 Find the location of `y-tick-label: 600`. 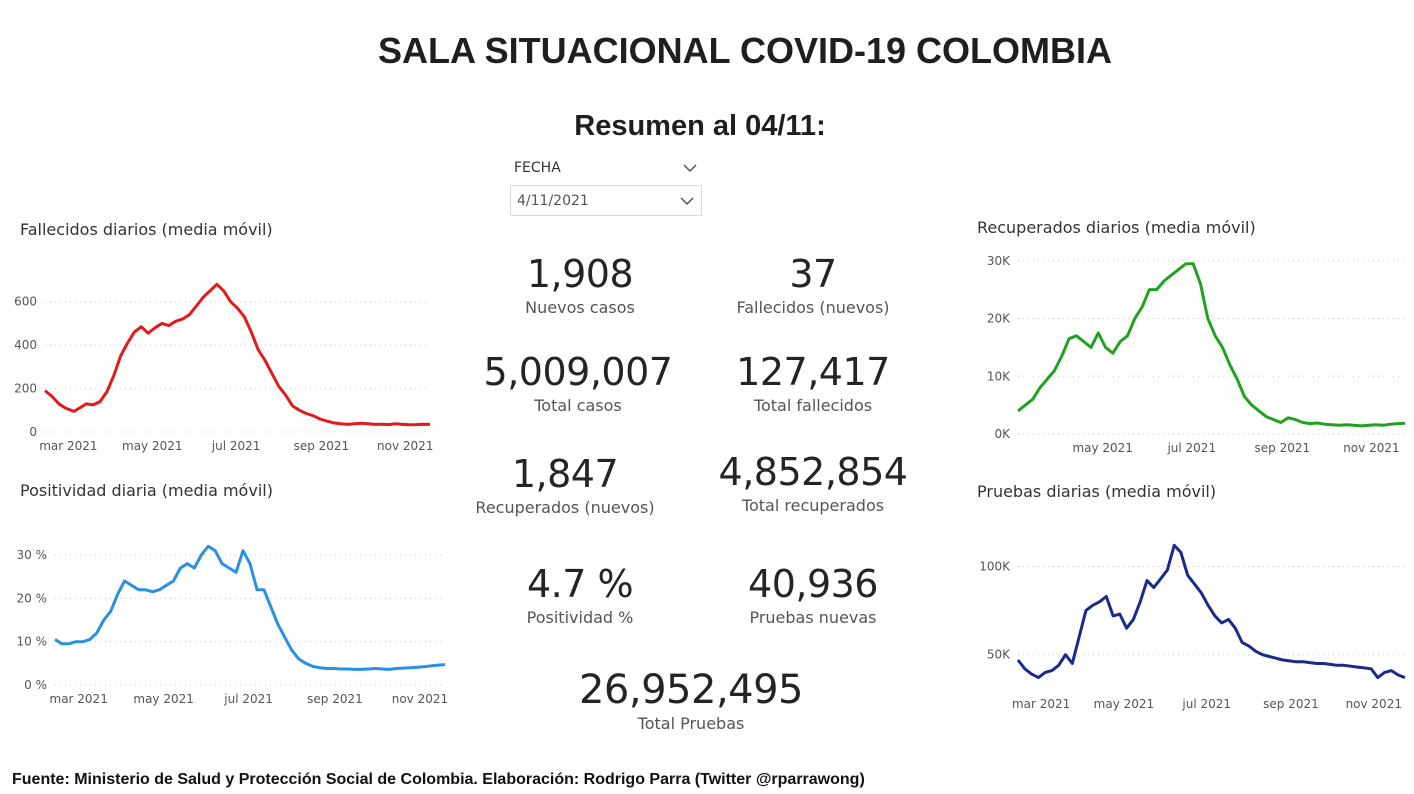

y-tick-label: 600 is located at coordinates (25, 302).